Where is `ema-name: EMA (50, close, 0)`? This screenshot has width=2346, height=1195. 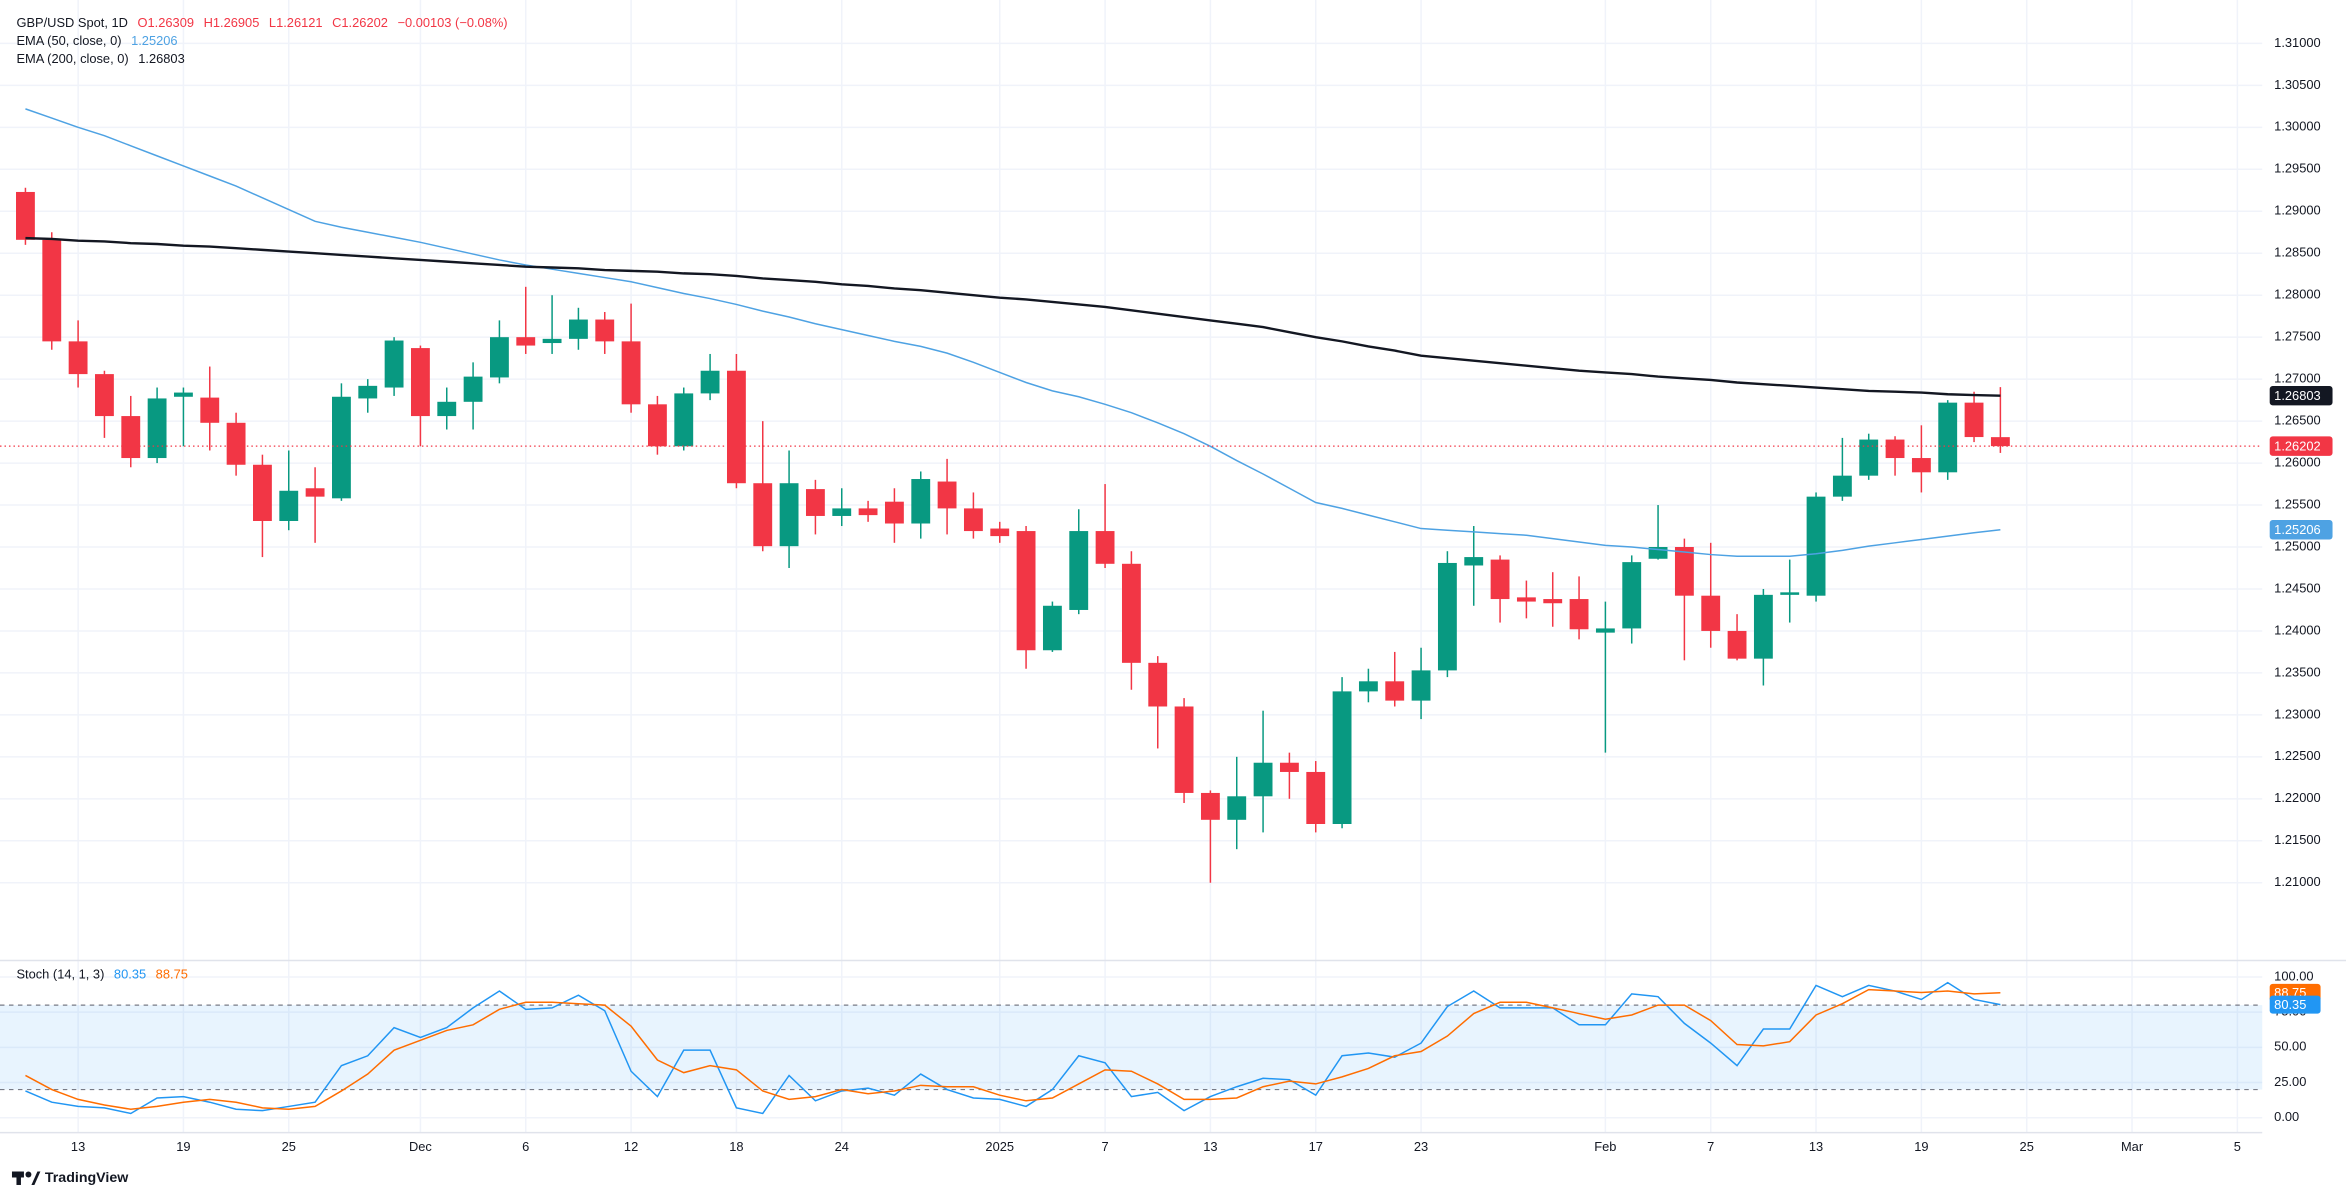 ema-name: EMA (50, close, 0) is located at coordinates (68, 40).